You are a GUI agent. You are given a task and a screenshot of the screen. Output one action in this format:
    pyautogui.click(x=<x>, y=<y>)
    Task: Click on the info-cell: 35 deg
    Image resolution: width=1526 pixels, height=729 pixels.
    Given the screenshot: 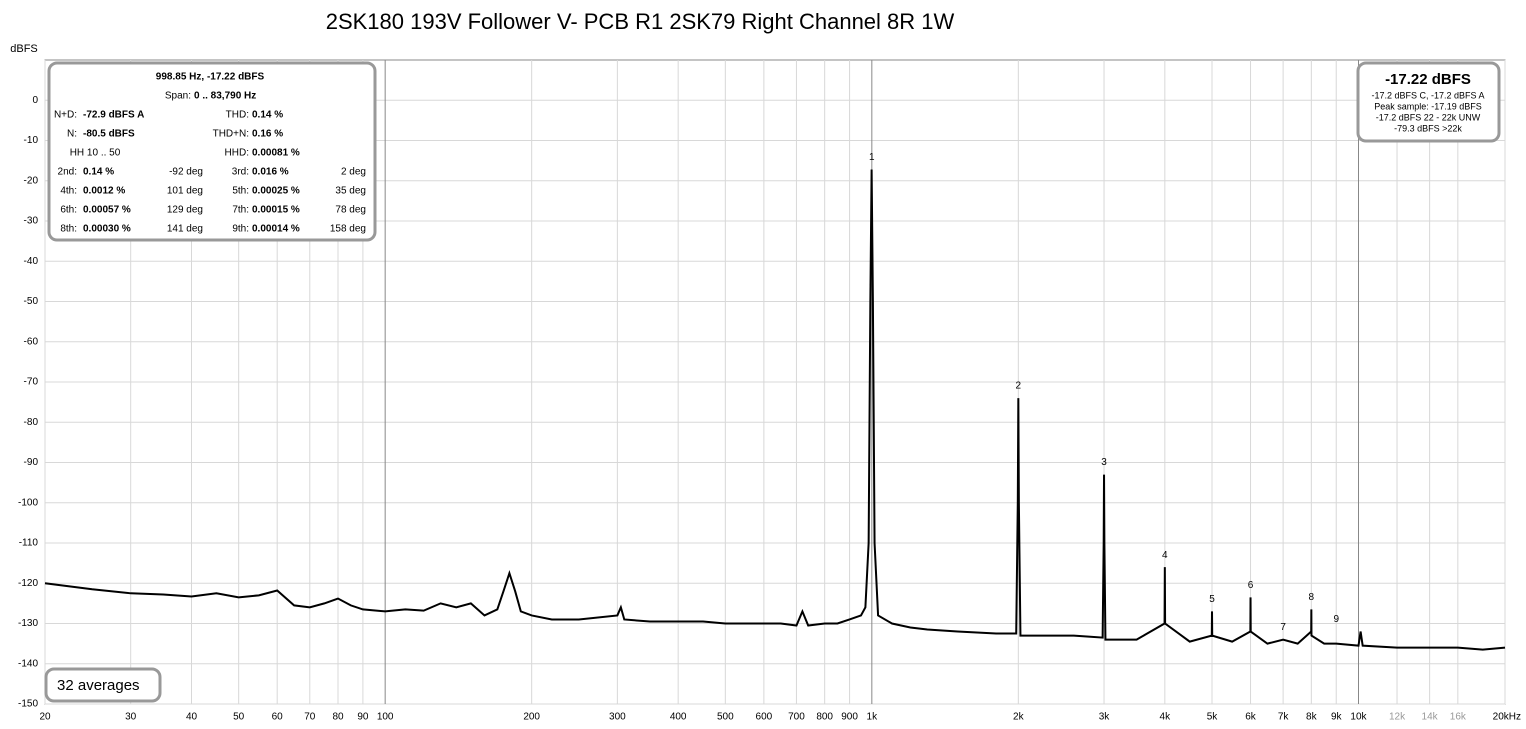 What is the action you would take?
    pyautogui.click(x=350, y=191)
    